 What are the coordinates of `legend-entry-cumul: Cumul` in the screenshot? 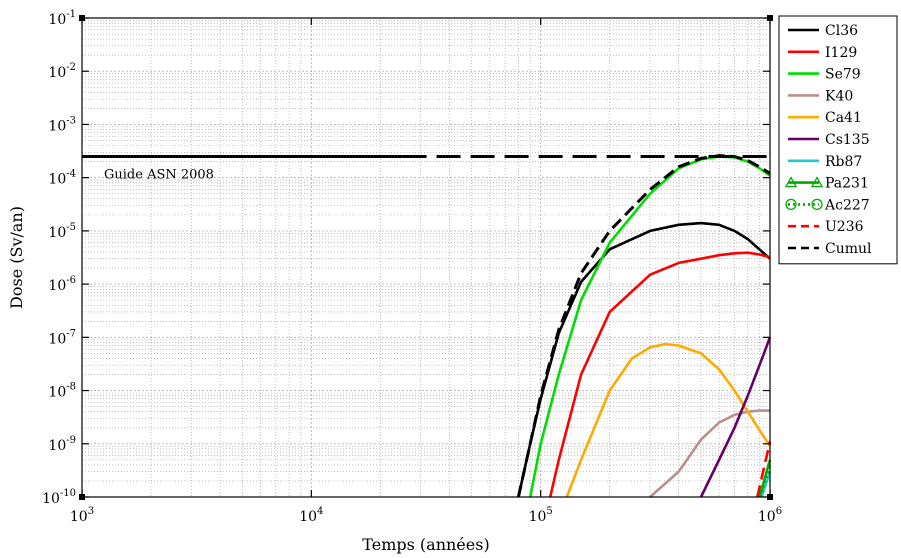 It's located at (830, 249).